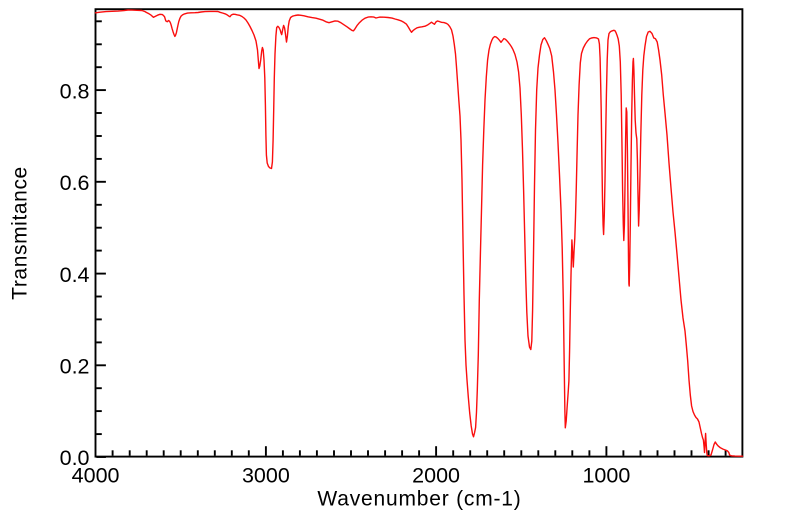  What do you see at coordinates (606, 475) in the screenshot?
I see `svg-text: 1000` at bounding box center [606, 475].